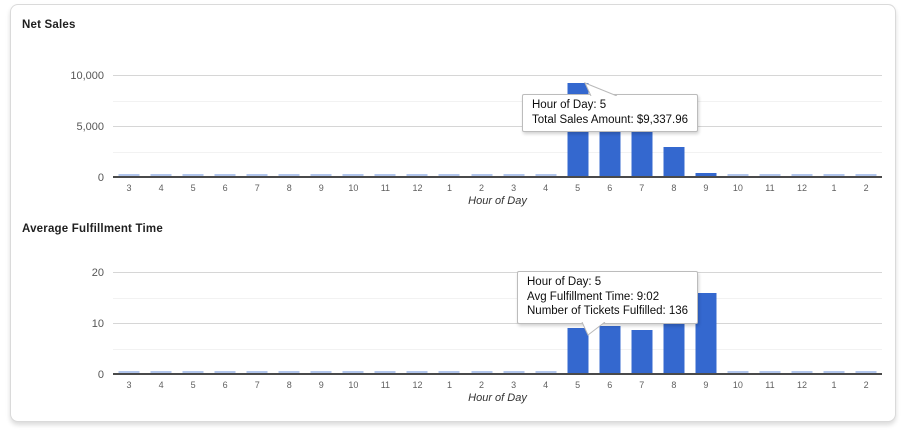 The height and width of the screenshot is (434, 905). I want to click on y-tick-label: 20, so click(97, 273).